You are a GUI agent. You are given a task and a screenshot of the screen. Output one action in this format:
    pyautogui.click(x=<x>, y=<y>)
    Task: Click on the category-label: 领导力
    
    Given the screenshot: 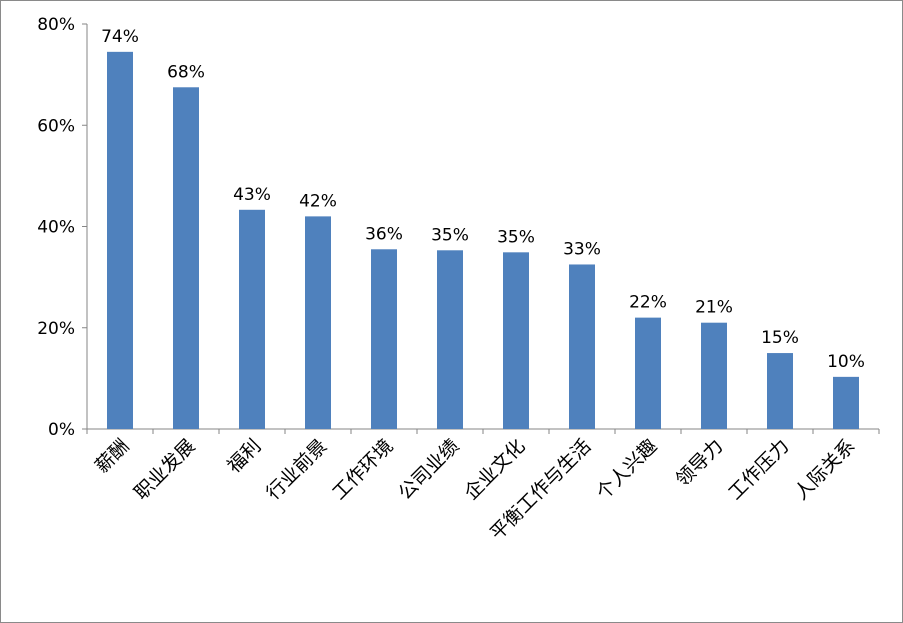 What is the action you would take?
    pyautogui.click(x=700, y=463)
    